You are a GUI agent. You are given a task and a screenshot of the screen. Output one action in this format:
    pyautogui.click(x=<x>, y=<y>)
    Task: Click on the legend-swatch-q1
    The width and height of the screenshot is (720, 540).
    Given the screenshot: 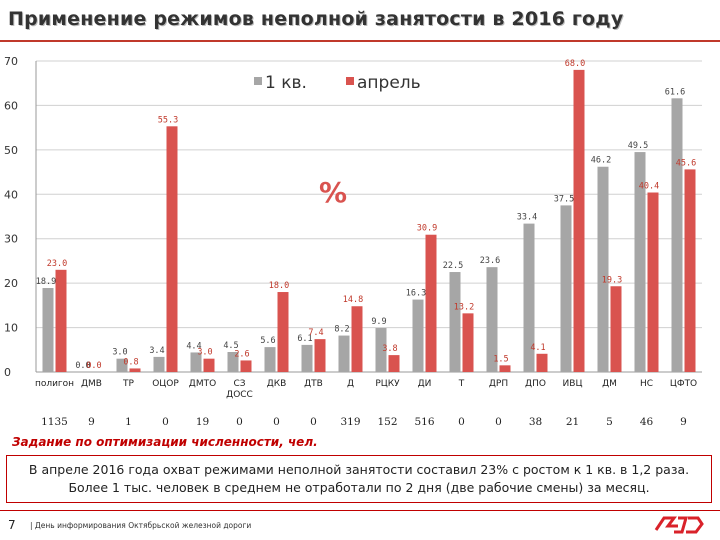 What is the action you would take?
    pyautogui.click(x=258, y=81)
    